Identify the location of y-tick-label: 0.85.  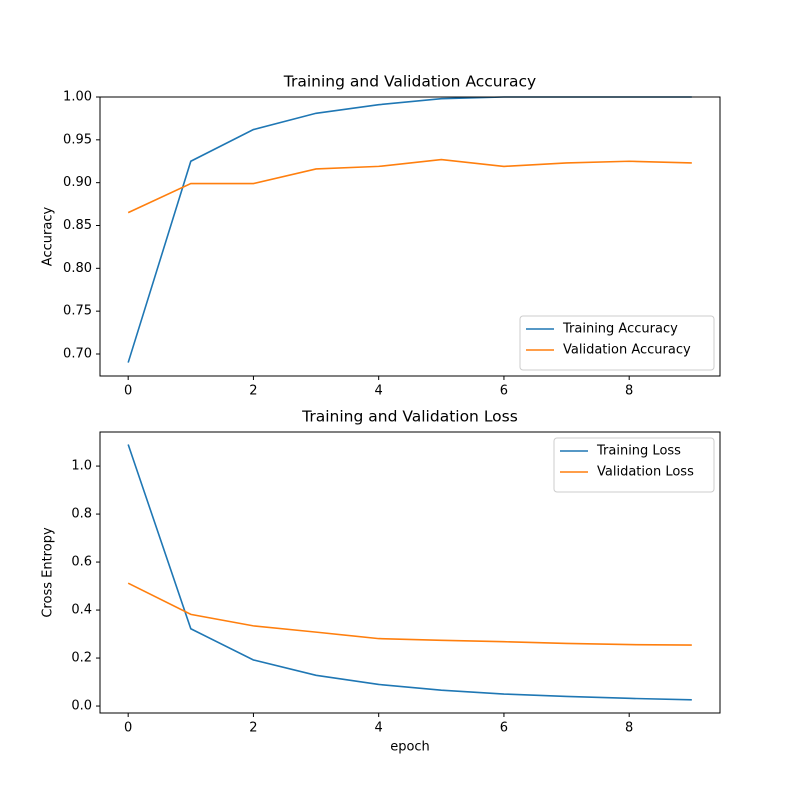
(77, 225).